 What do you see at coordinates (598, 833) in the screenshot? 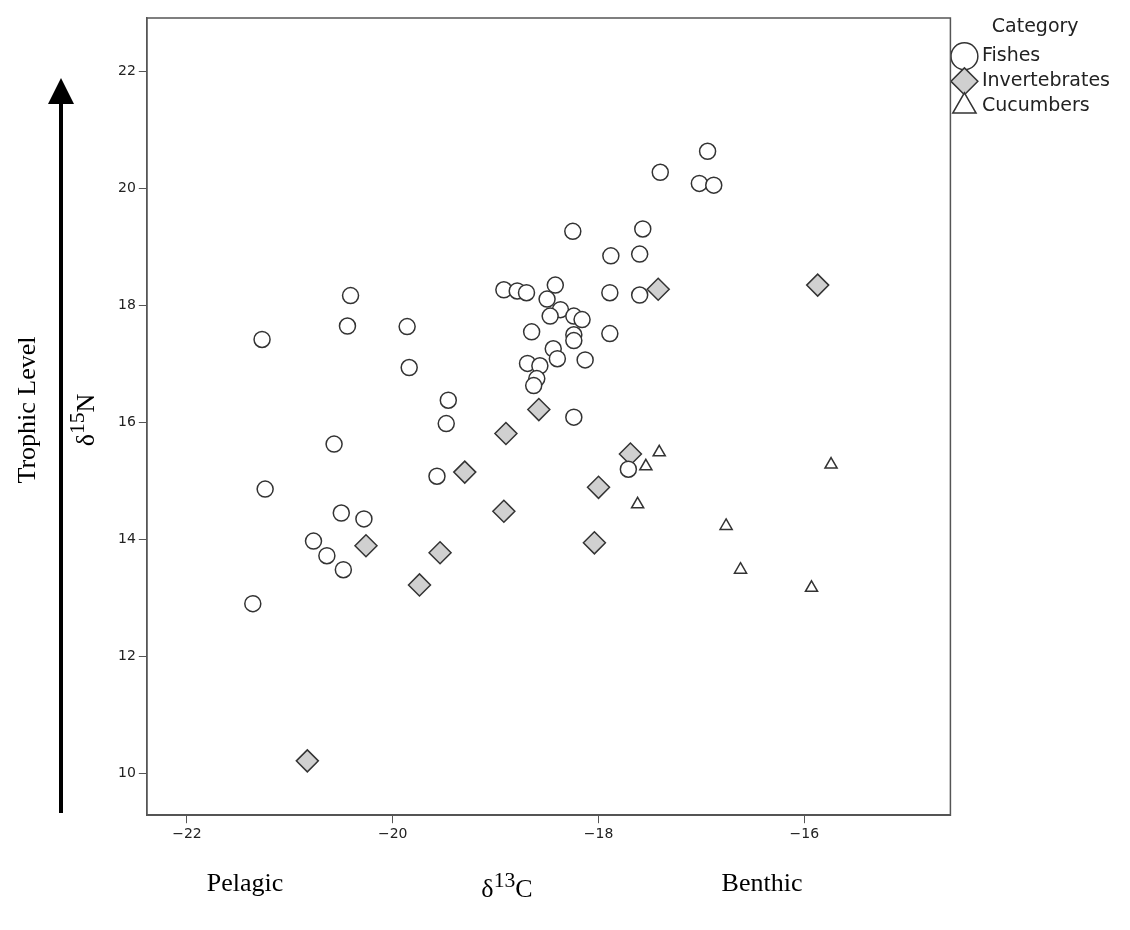
I see `x-tick-label: −18` at bounding box center [598, 833].